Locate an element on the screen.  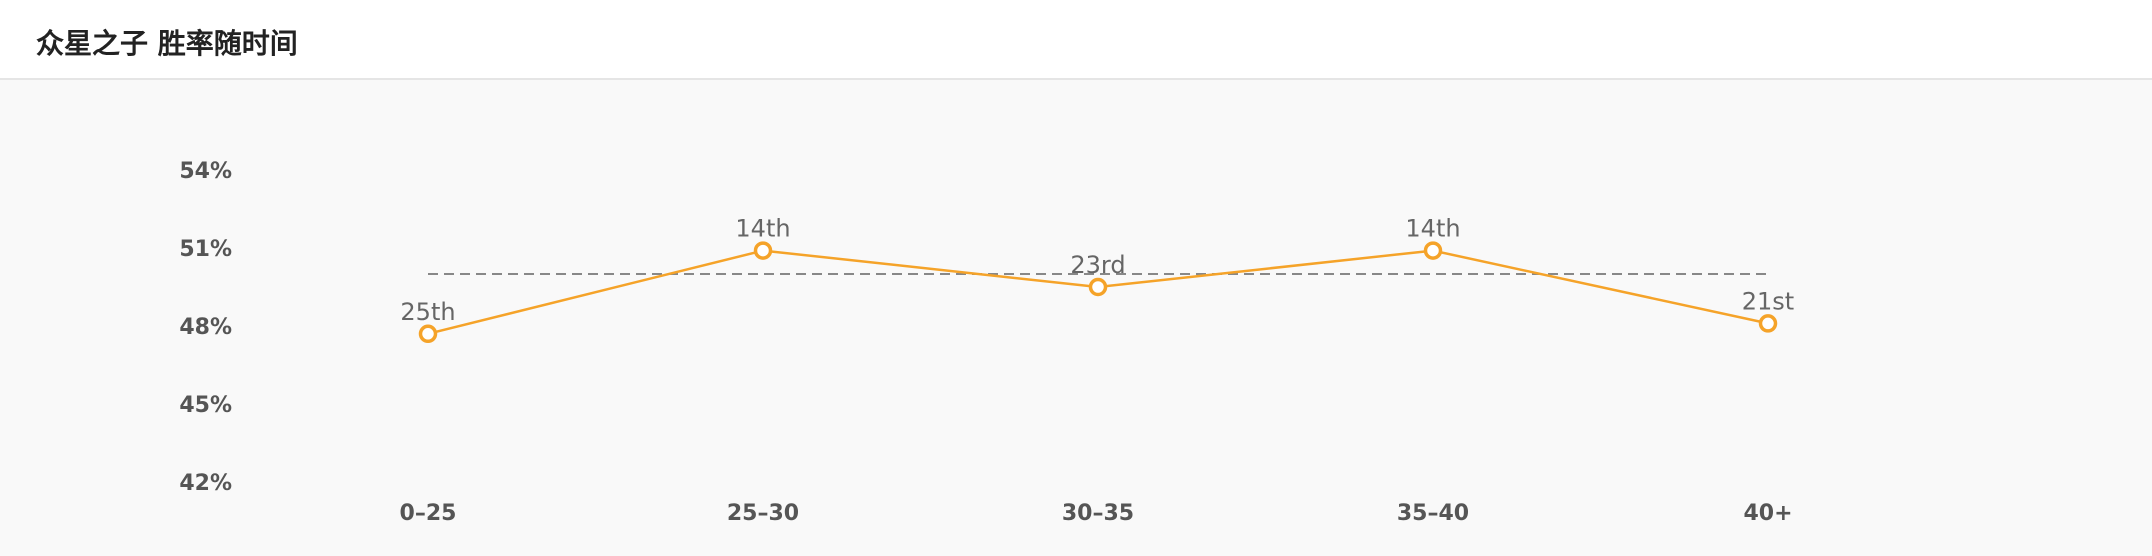
y-tick-label: 45% is located at coordinates (205, 405).